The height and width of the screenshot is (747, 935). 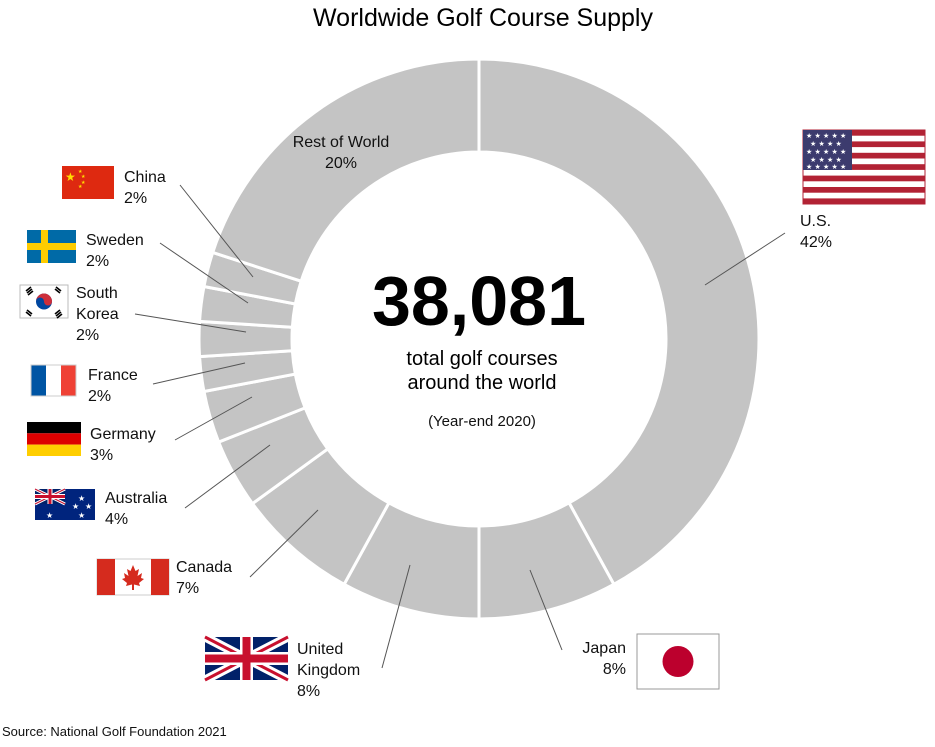 What do you see at coordinates (678, 661) in the screenshot?
I see `japan-flag` at bounding box center [678, 661].